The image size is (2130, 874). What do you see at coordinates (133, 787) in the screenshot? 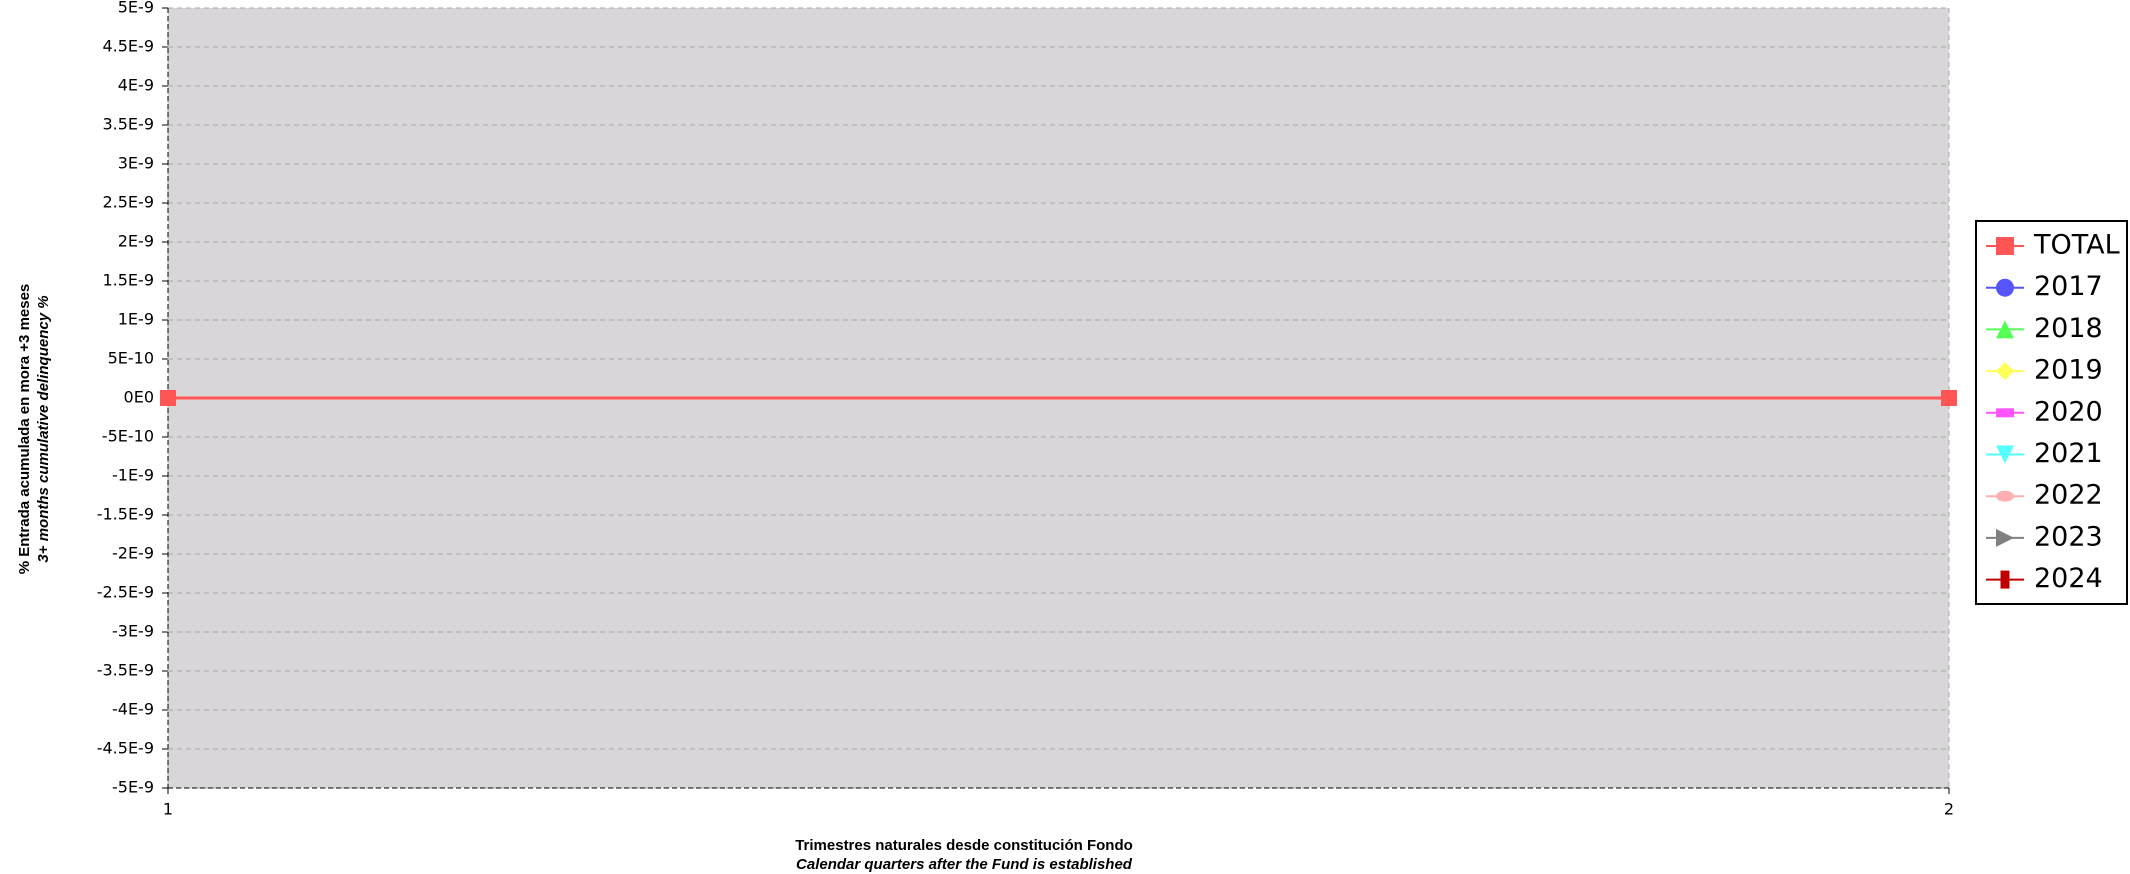
I see `y-tick-label: -5E-9` at bounding box center [133, 787].